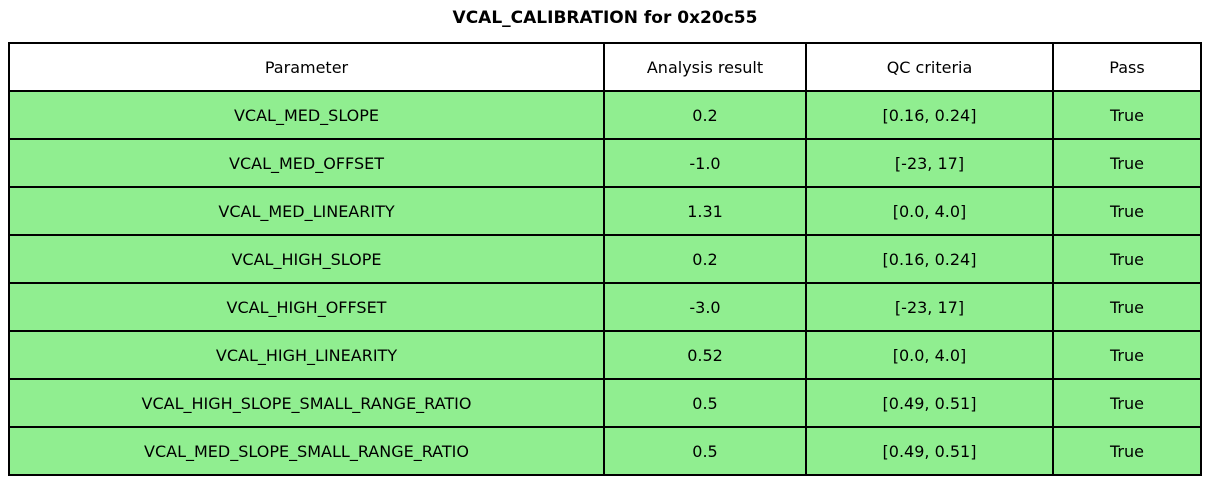  I want to click on cell-analysis-result: 0.52, so click(705, 355).